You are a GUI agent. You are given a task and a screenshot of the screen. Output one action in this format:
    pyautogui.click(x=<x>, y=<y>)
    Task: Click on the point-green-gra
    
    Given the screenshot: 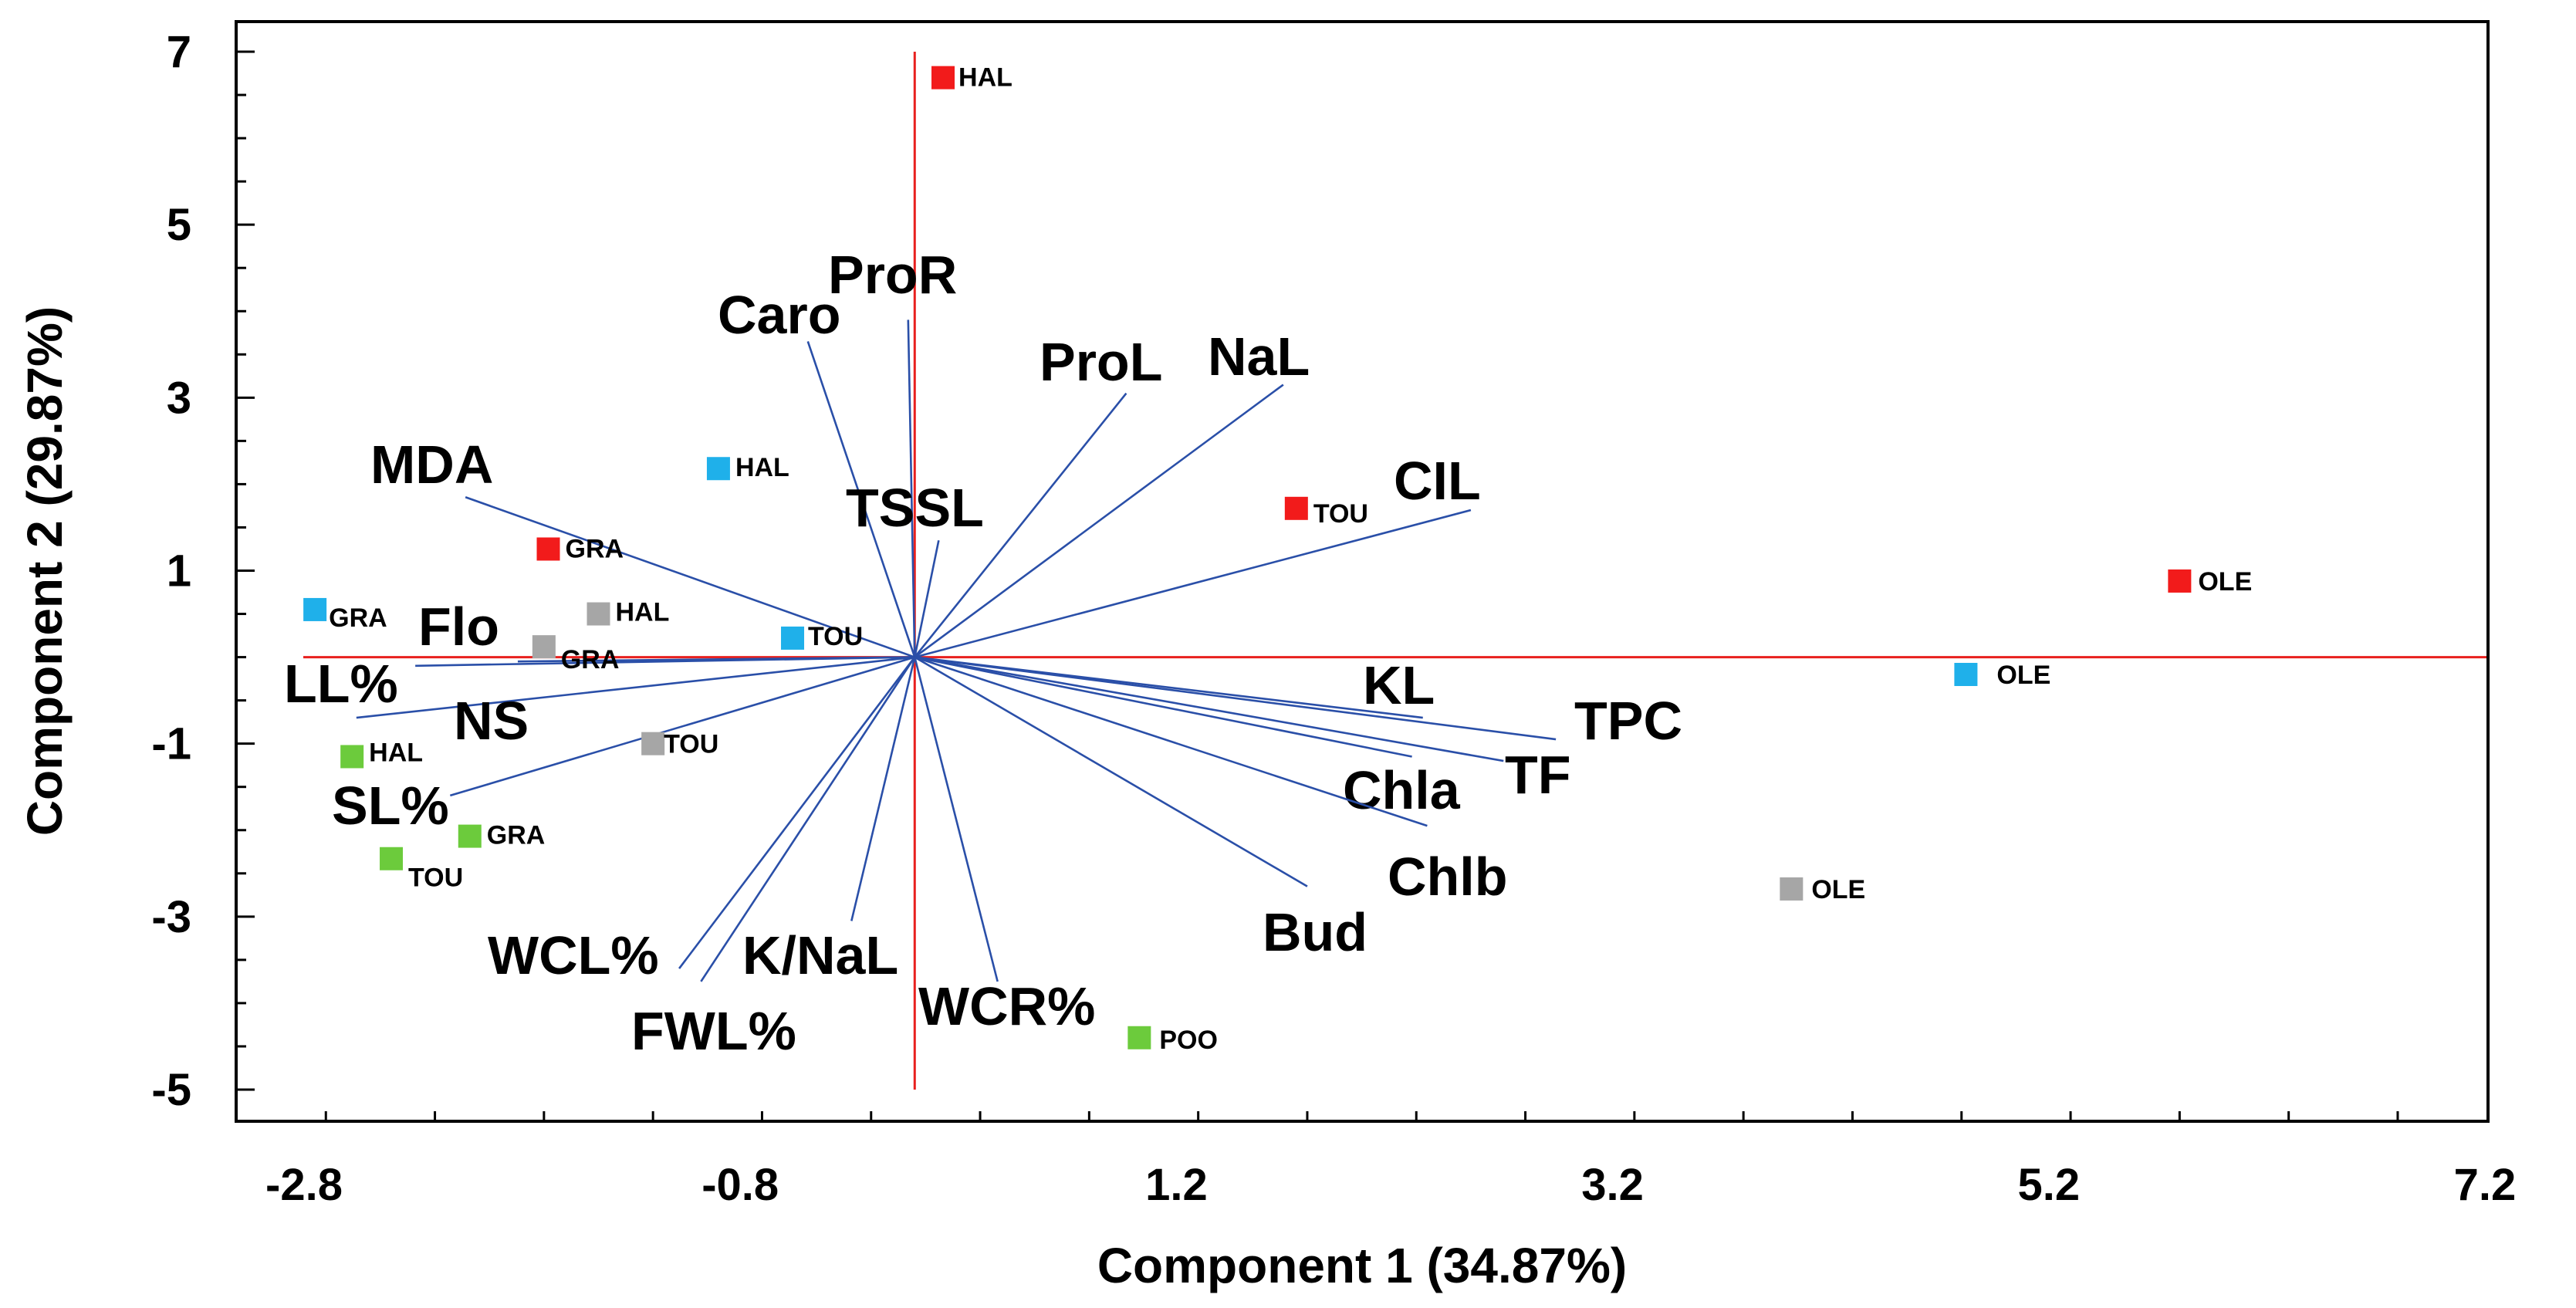 What is the action you would take?
    pyautogui.click(x=470, y=836)
    